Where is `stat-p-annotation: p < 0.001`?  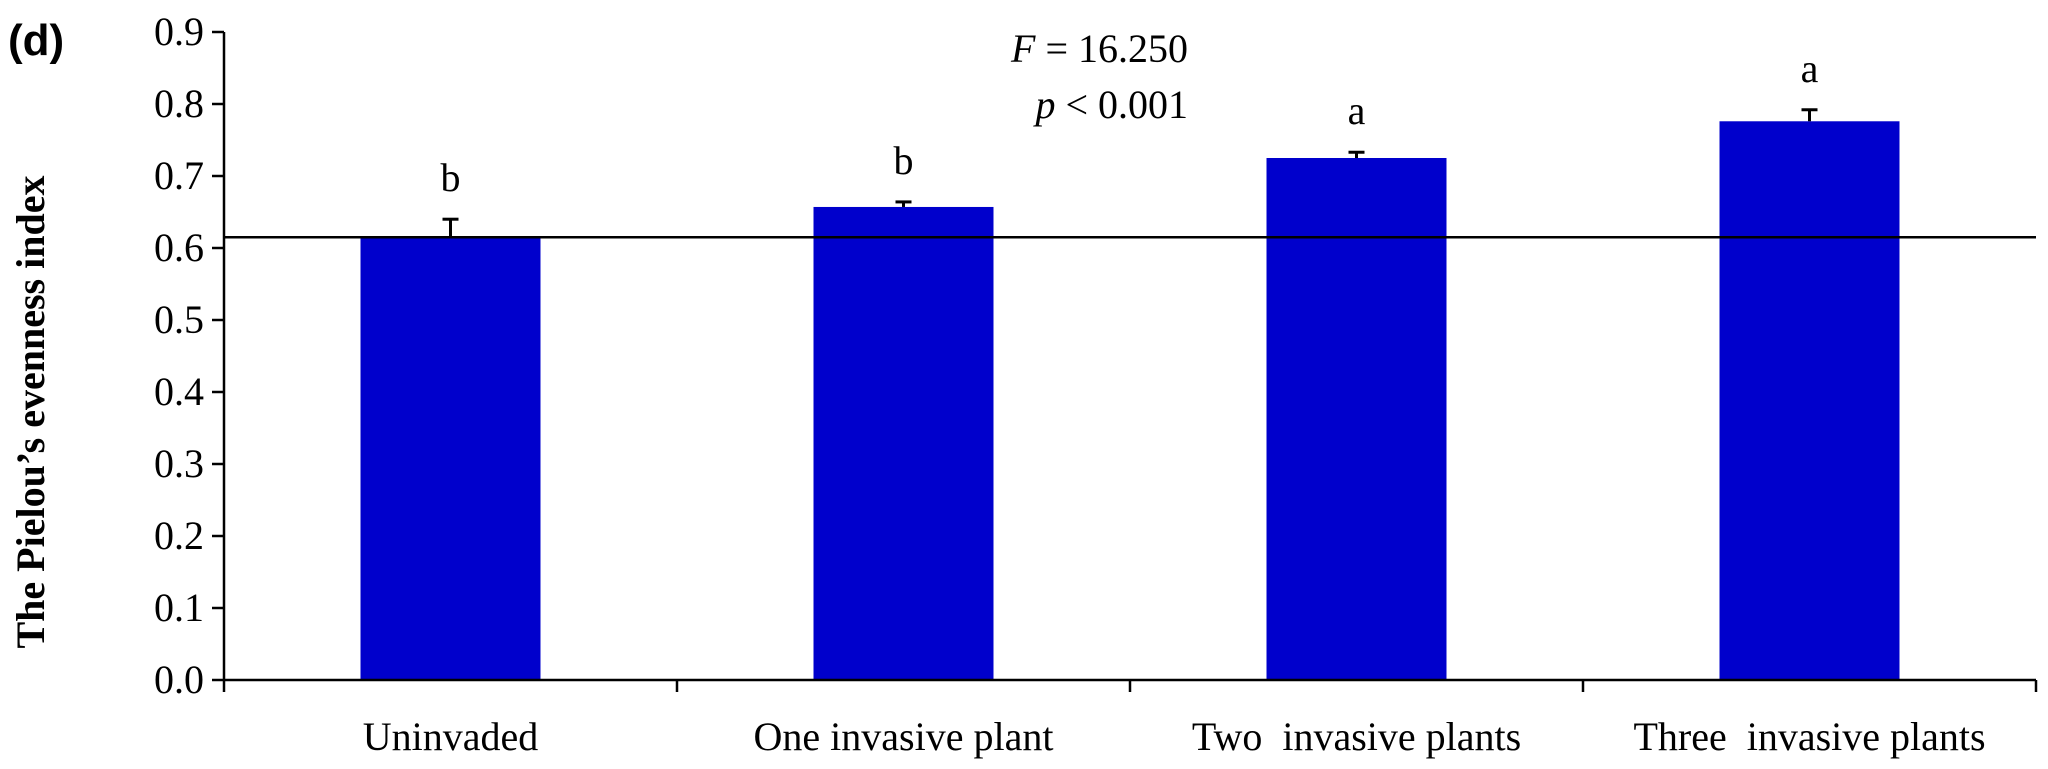
stat-p-annotation: p < 0.001 is located at coordinates (1110, 104).